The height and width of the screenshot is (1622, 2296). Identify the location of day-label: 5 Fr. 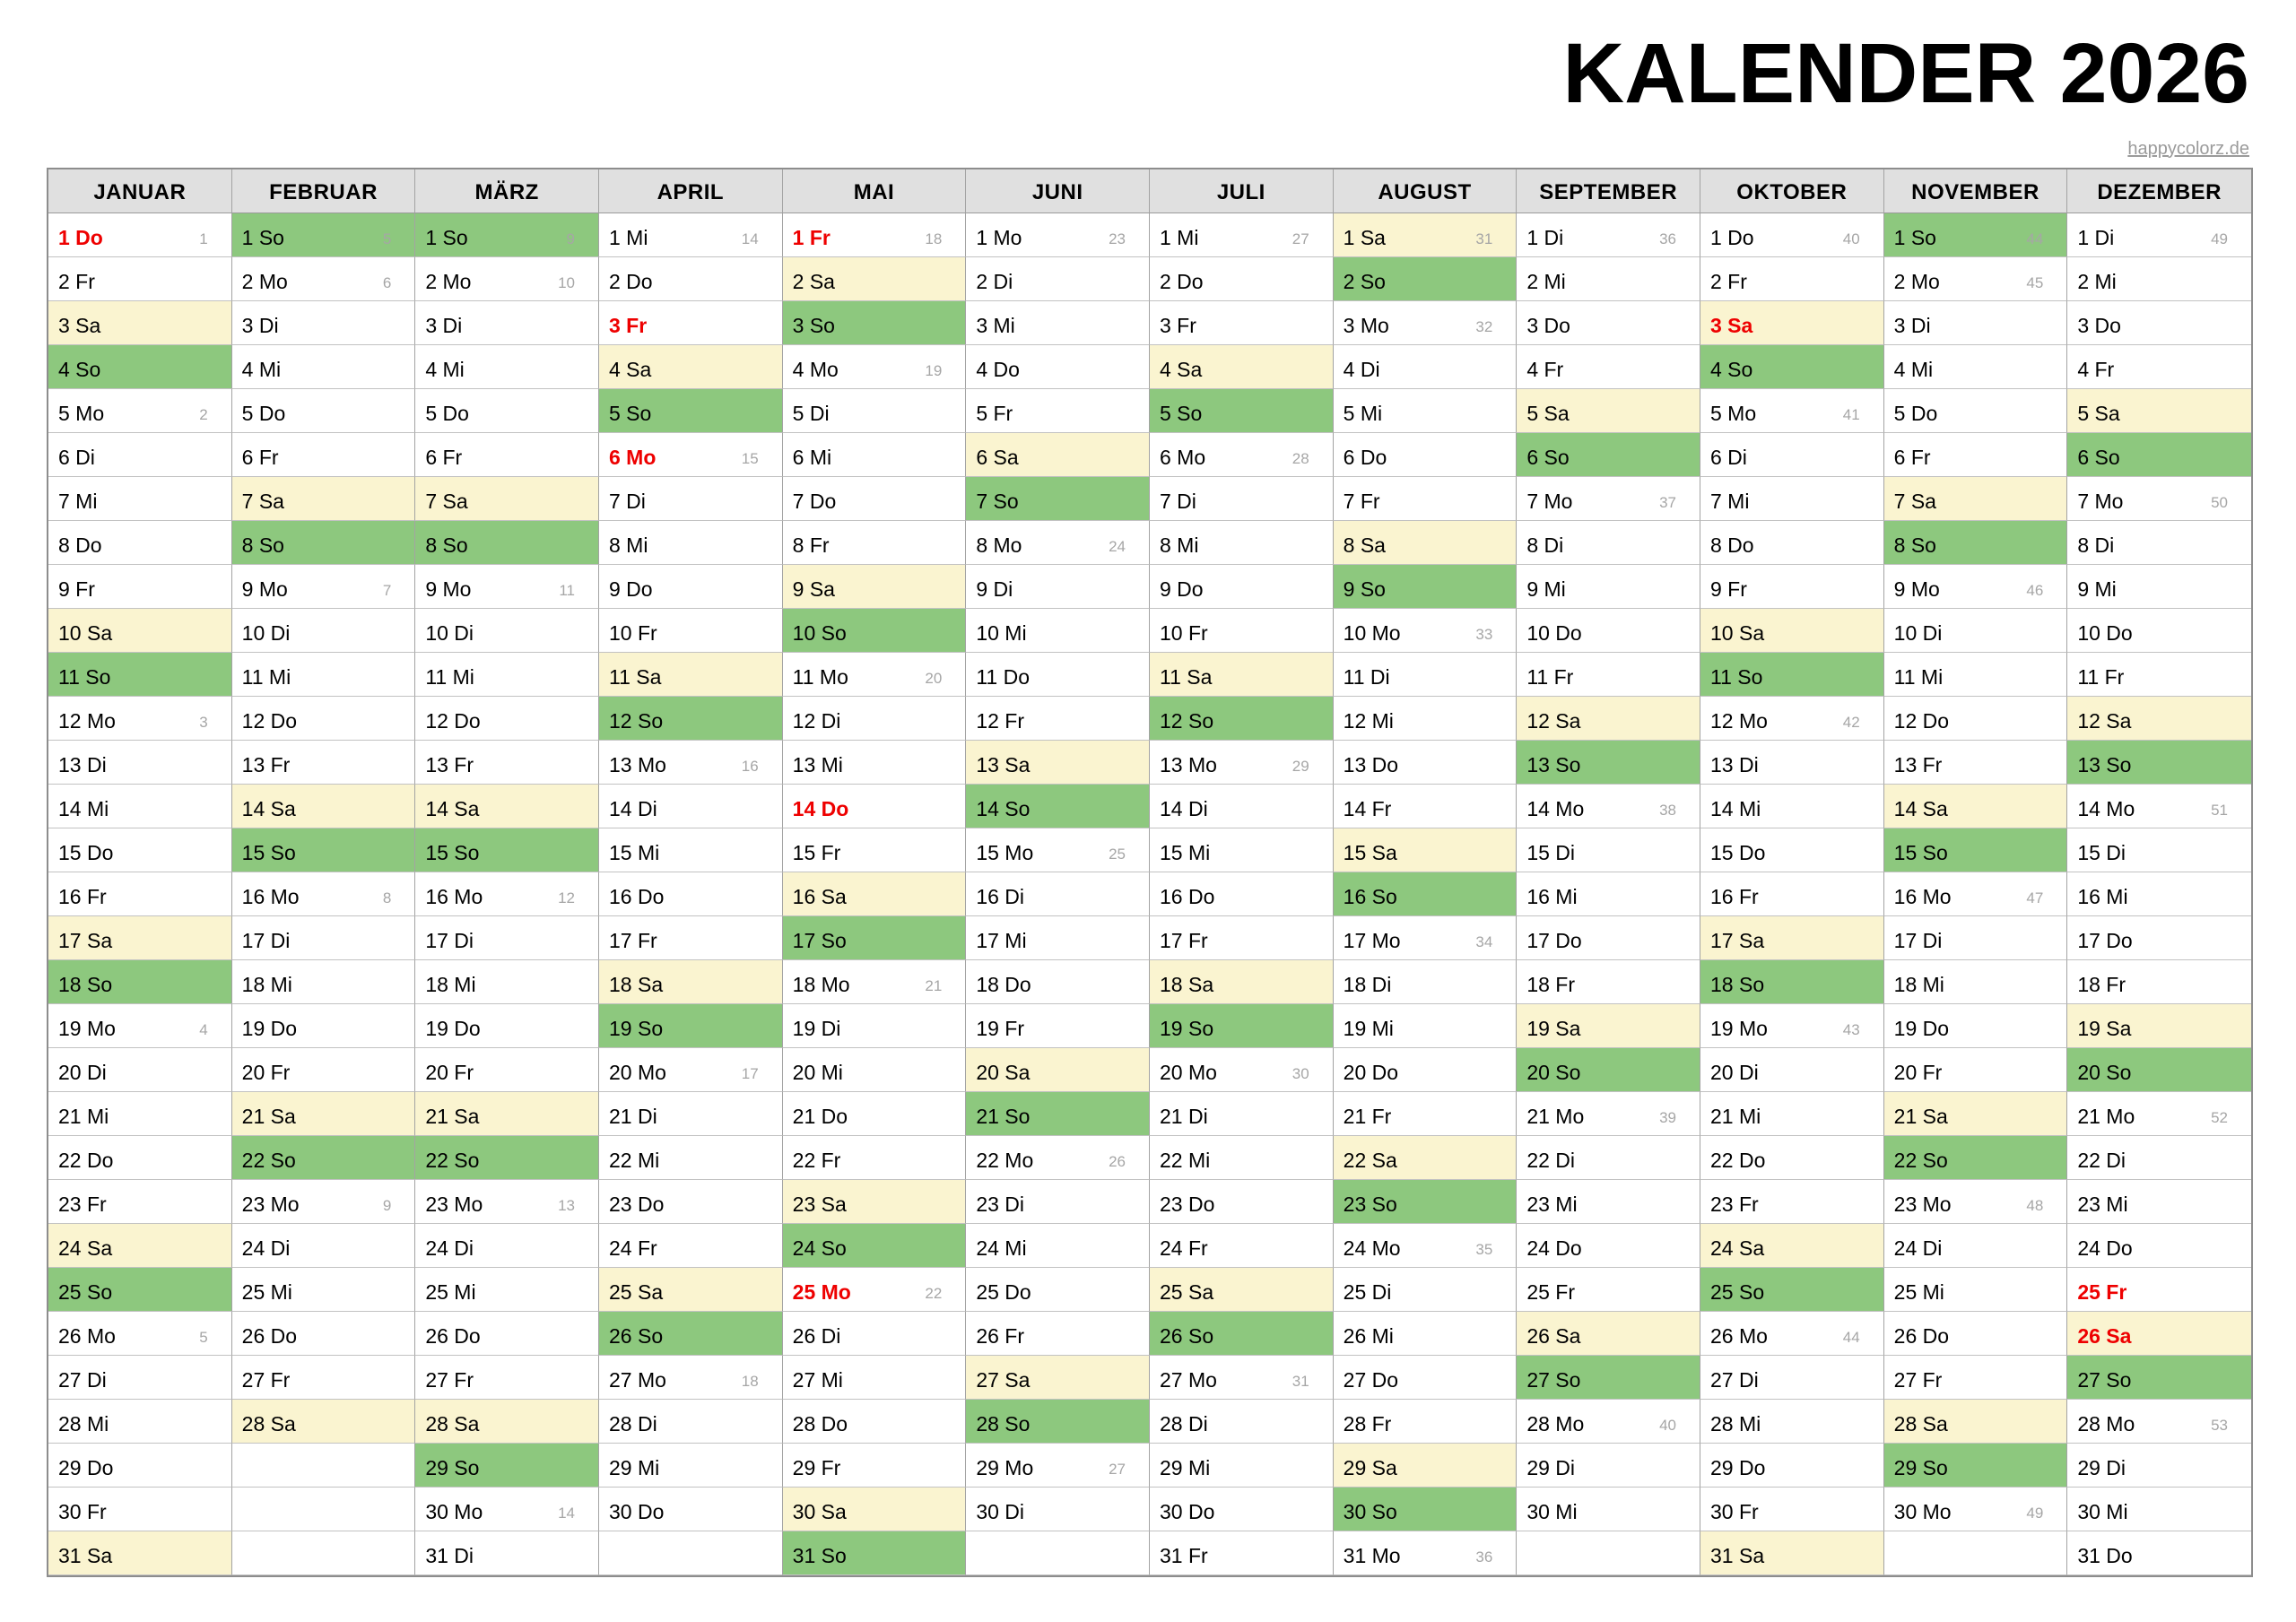
(994, 413).